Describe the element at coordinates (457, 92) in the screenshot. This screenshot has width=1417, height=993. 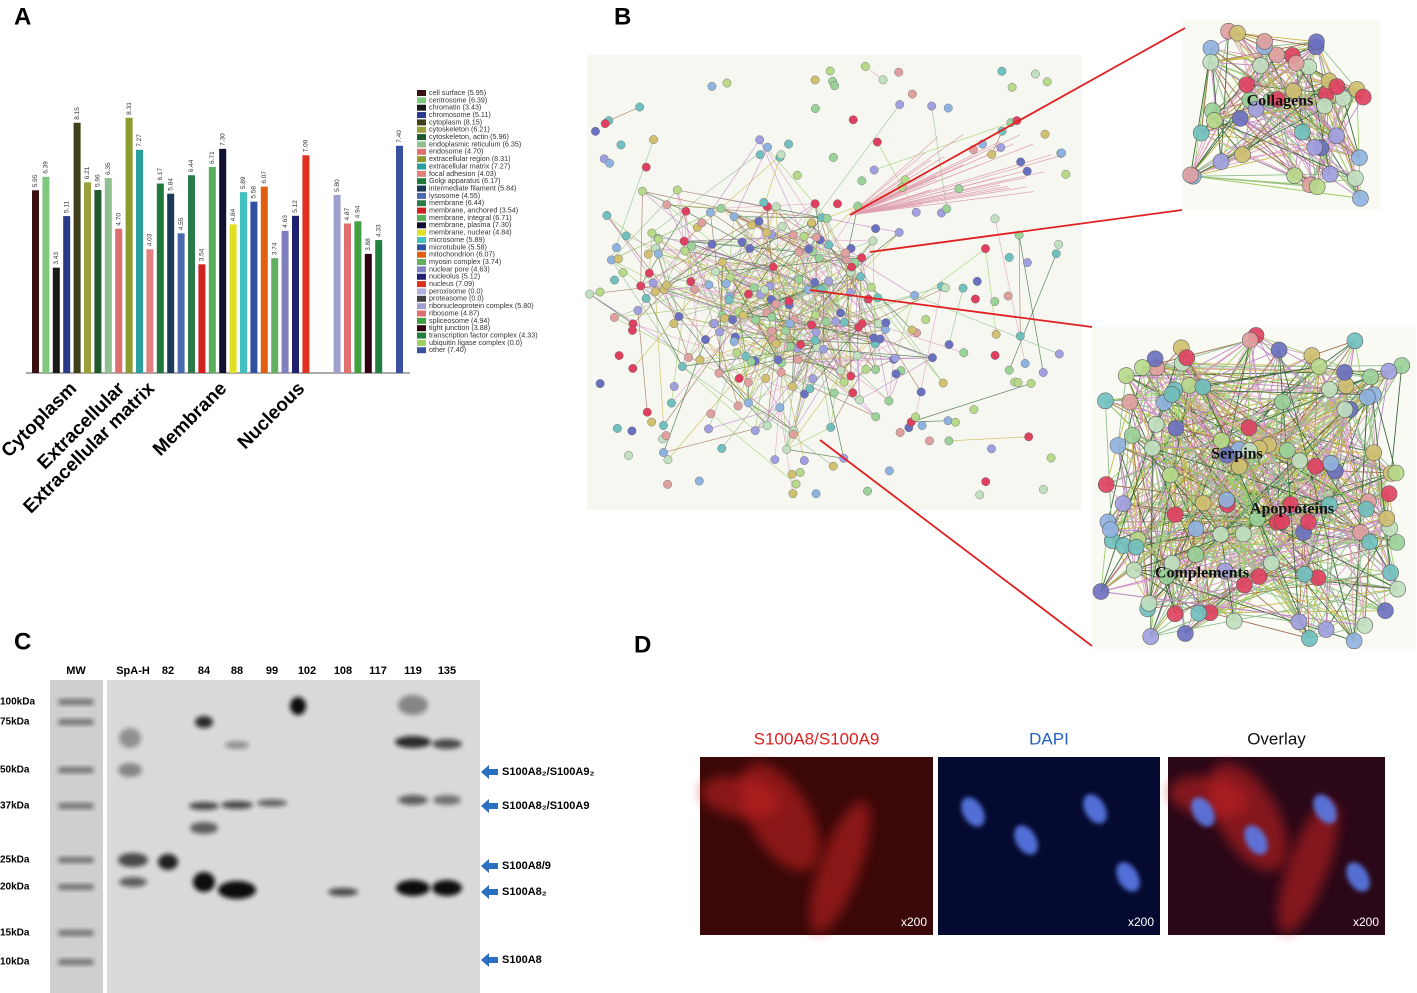
I see `legend-label: cell surface (5.95)` at that location.